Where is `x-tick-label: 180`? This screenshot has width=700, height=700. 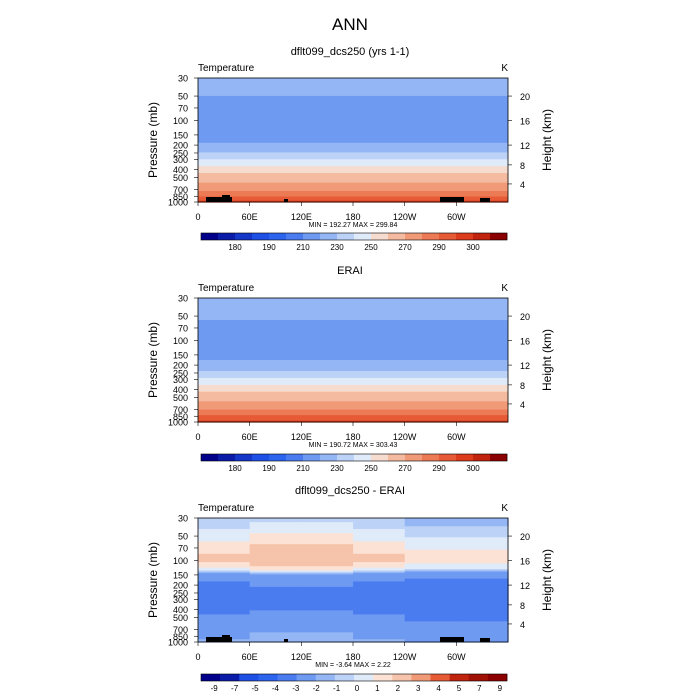
x-tick-label: 180 is located at coordinates (352, 437).